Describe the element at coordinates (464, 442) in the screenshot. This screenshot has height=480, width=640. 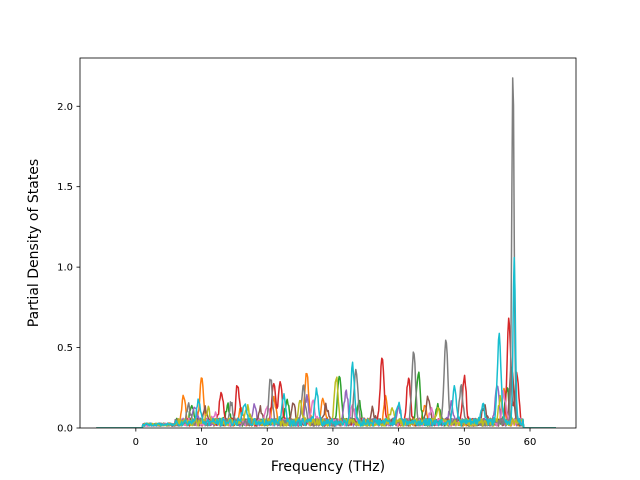
I see `x-tick-label: 50` at that location.